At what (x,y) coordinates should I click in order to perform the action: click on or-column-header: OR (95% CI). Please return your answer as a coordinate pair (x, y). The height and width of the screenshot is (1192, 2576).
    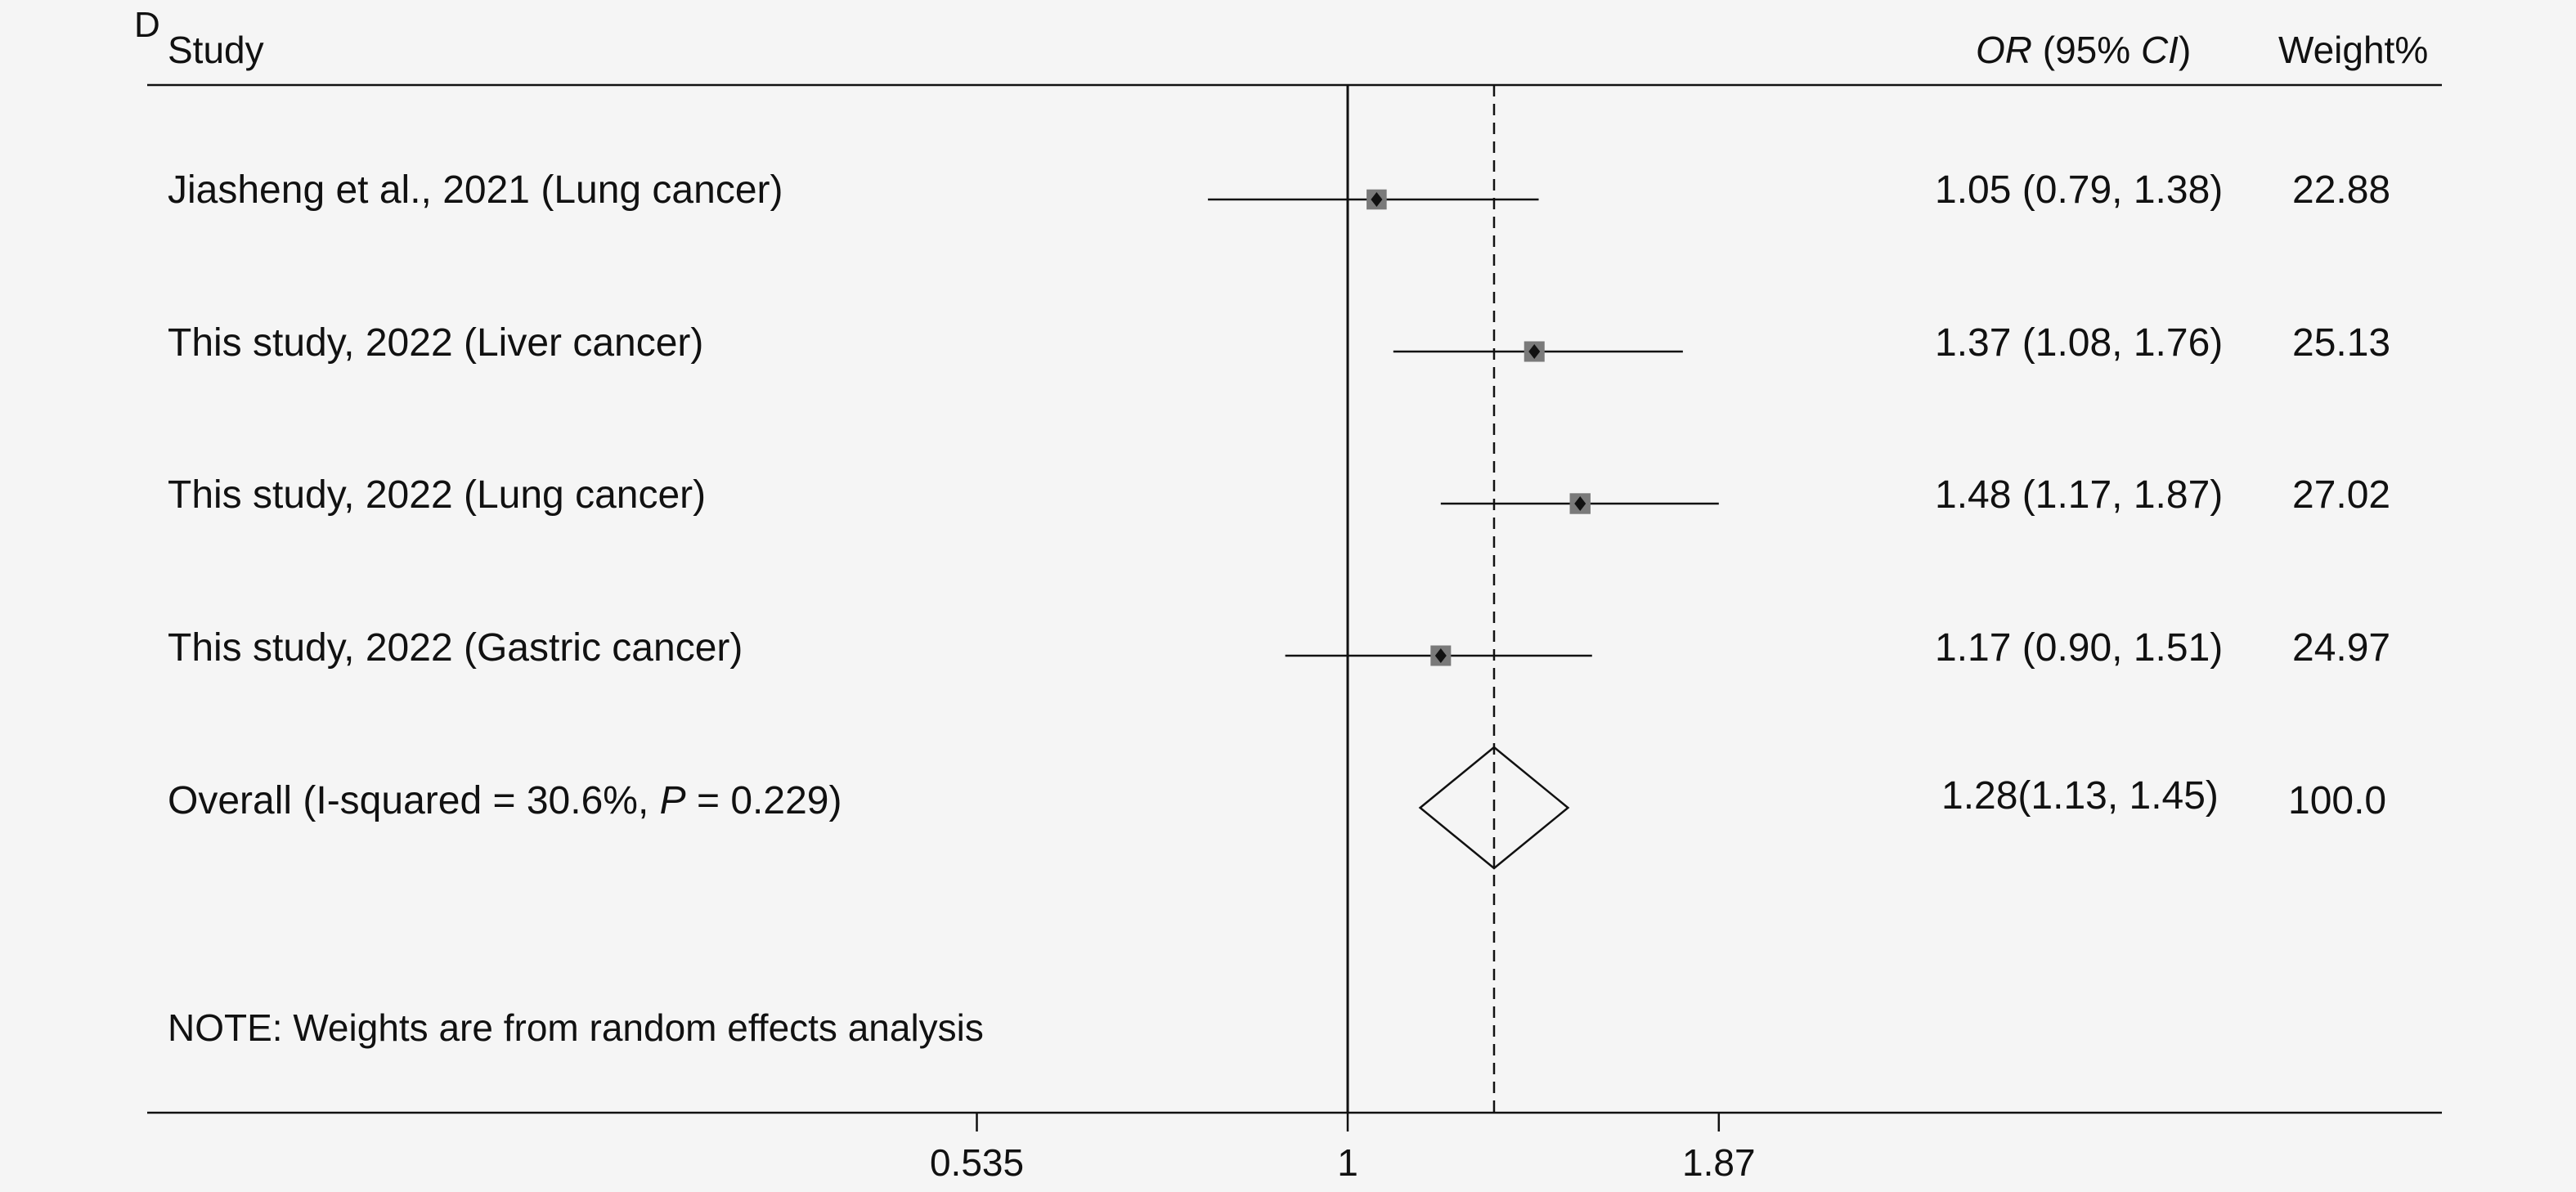
    Looking at the image, I should click on (2083, 50).